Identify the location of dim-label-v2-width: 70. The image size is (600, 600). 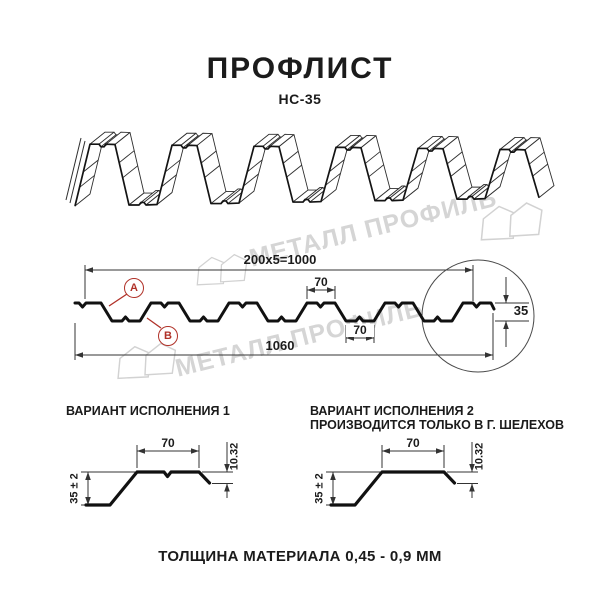
(413, 443).